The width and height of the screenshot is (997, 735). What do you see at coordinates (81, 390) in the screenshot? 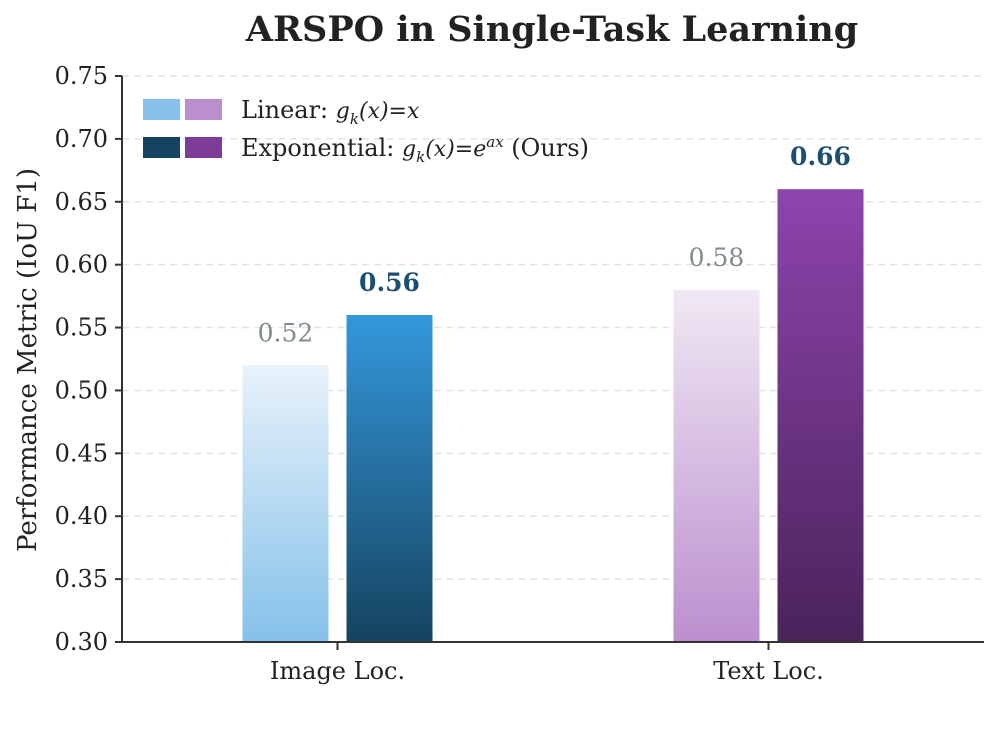
I see `y-tick-label: 0.50` at bounding box center [81, 390].